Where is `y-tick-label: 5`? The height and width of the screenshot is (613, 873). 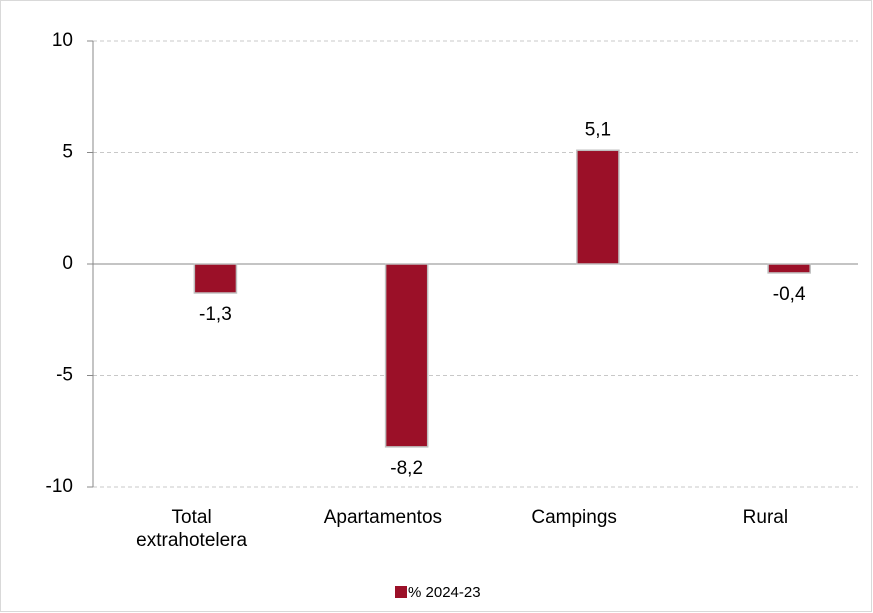 y-tick-label: 5 is located at coordinates (67, 152).